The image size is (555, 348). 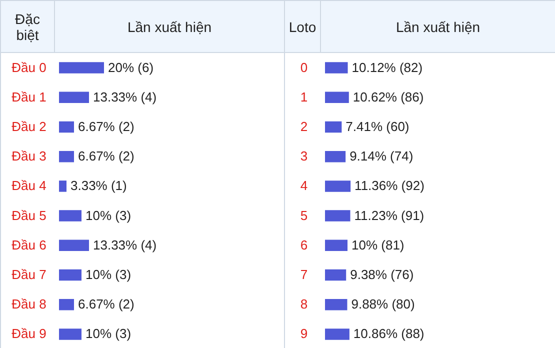 What do you see at coordinates (29, 156) in the screenshot?
I see `y-tick-label: Đầu 3` at bounding box center [29, 156].